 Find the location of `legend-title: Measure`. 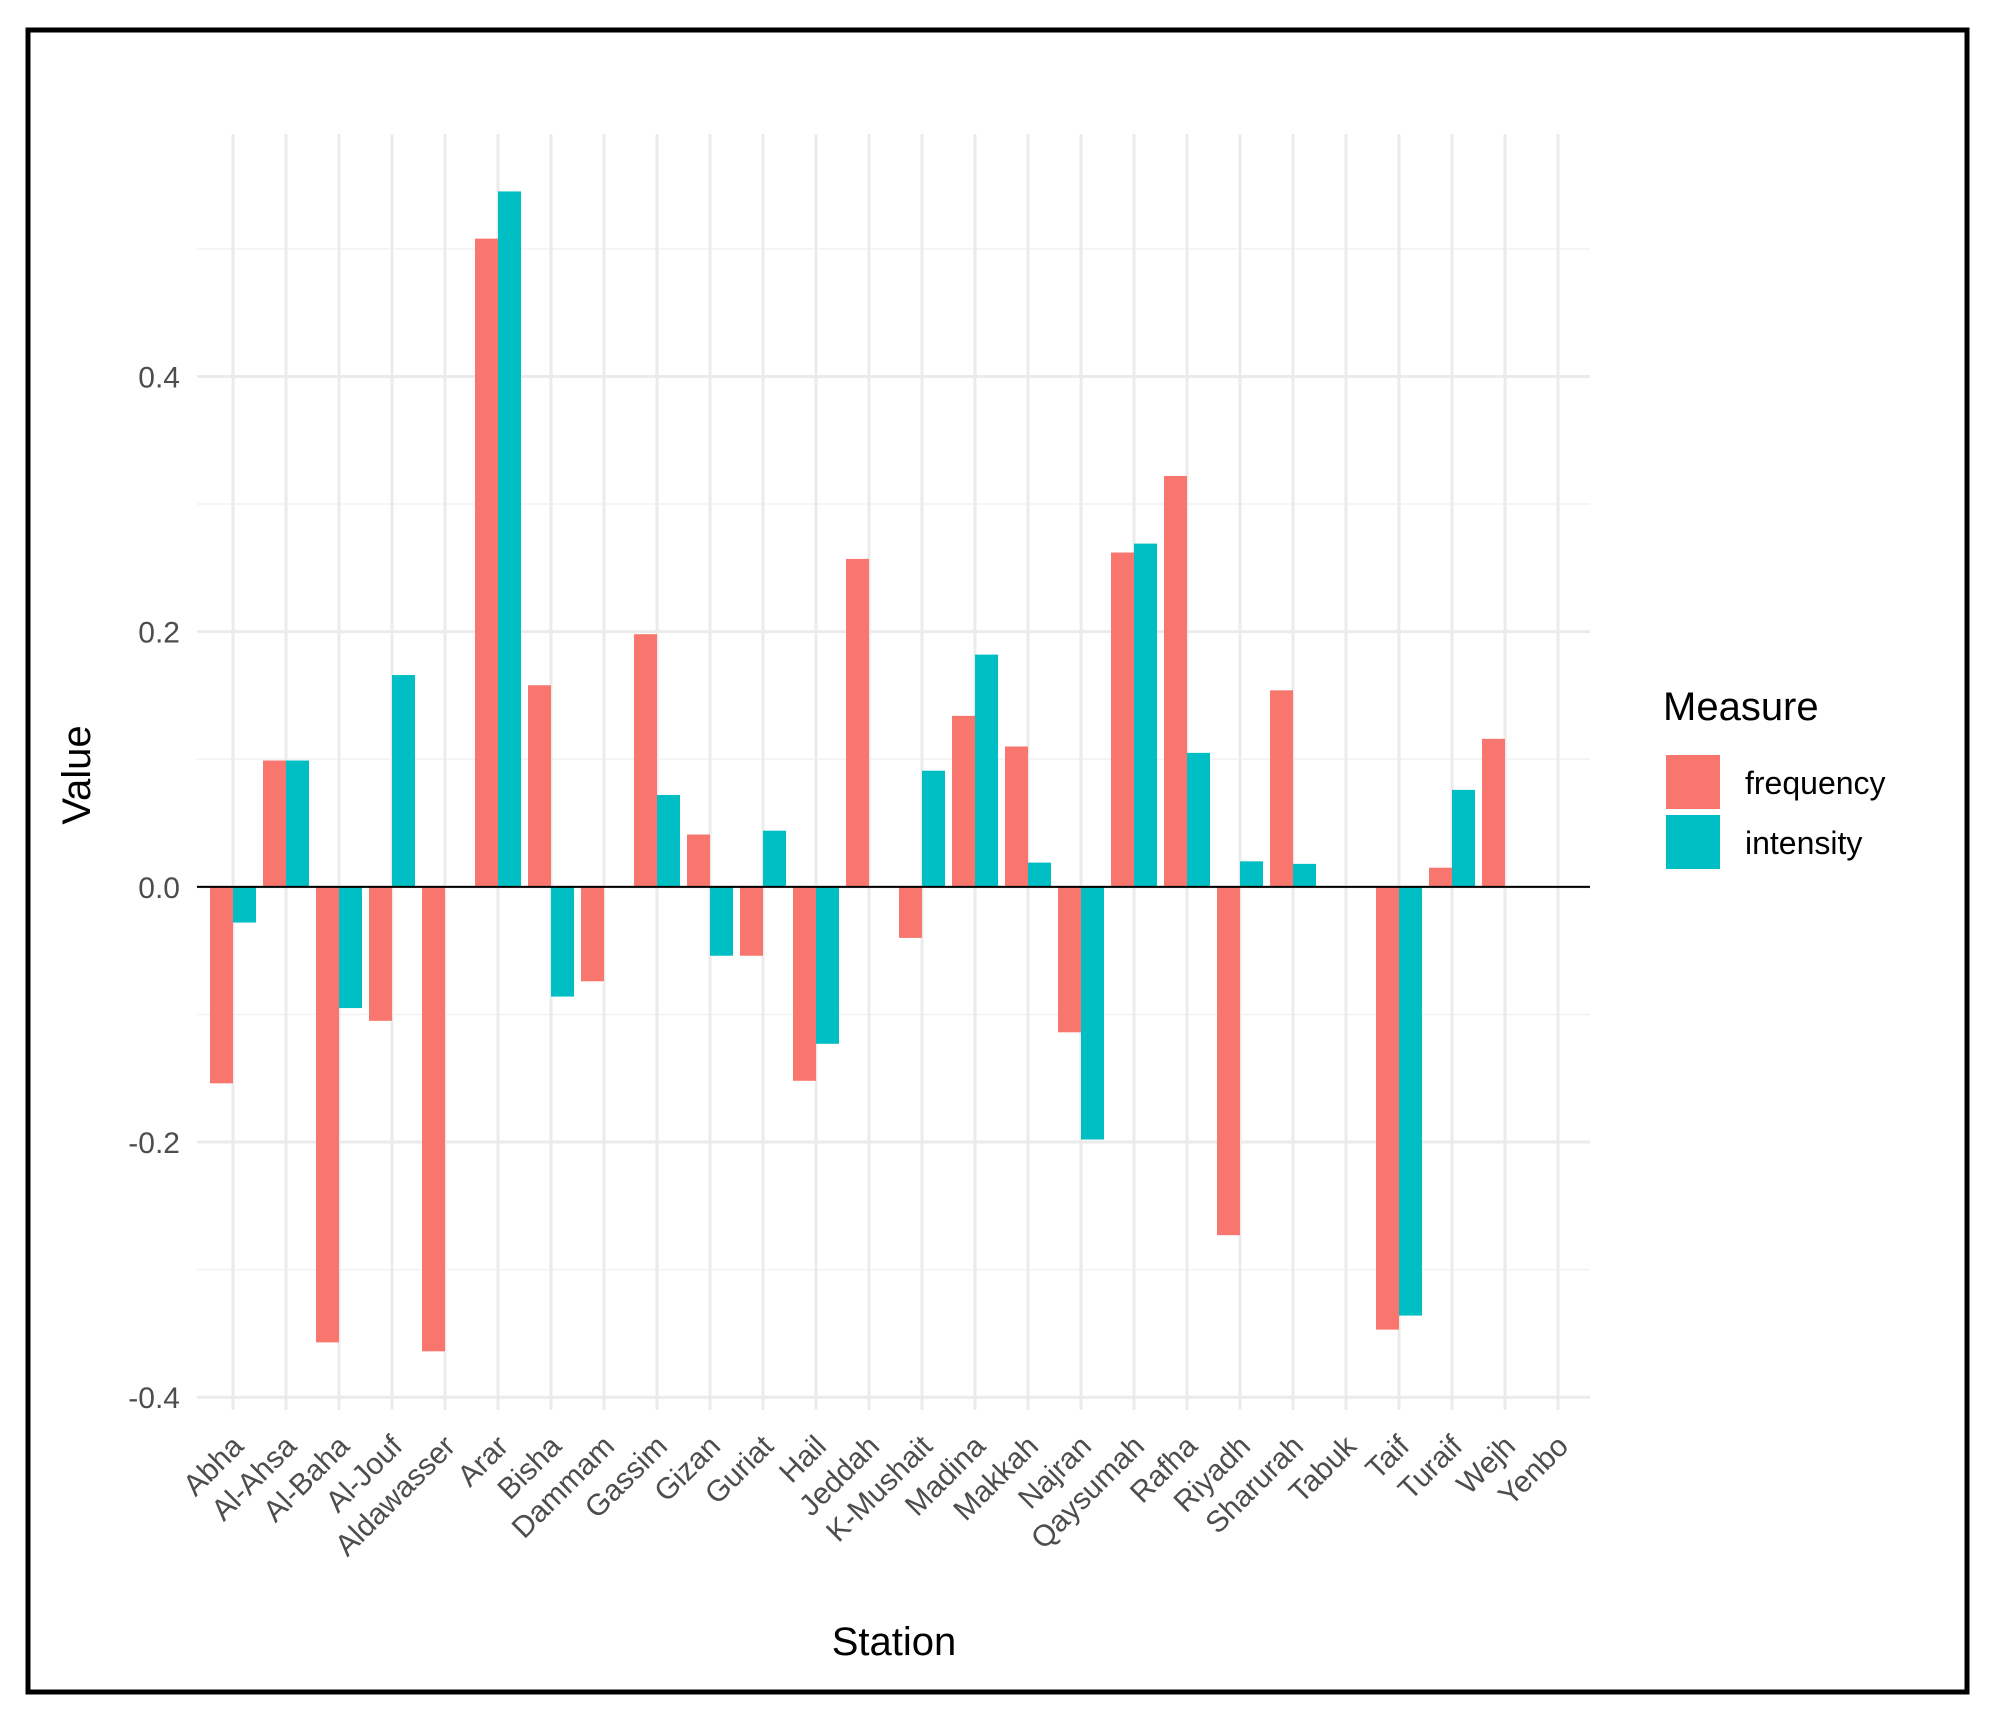

legend-title: Measure is located at coordinates (1741, 707).